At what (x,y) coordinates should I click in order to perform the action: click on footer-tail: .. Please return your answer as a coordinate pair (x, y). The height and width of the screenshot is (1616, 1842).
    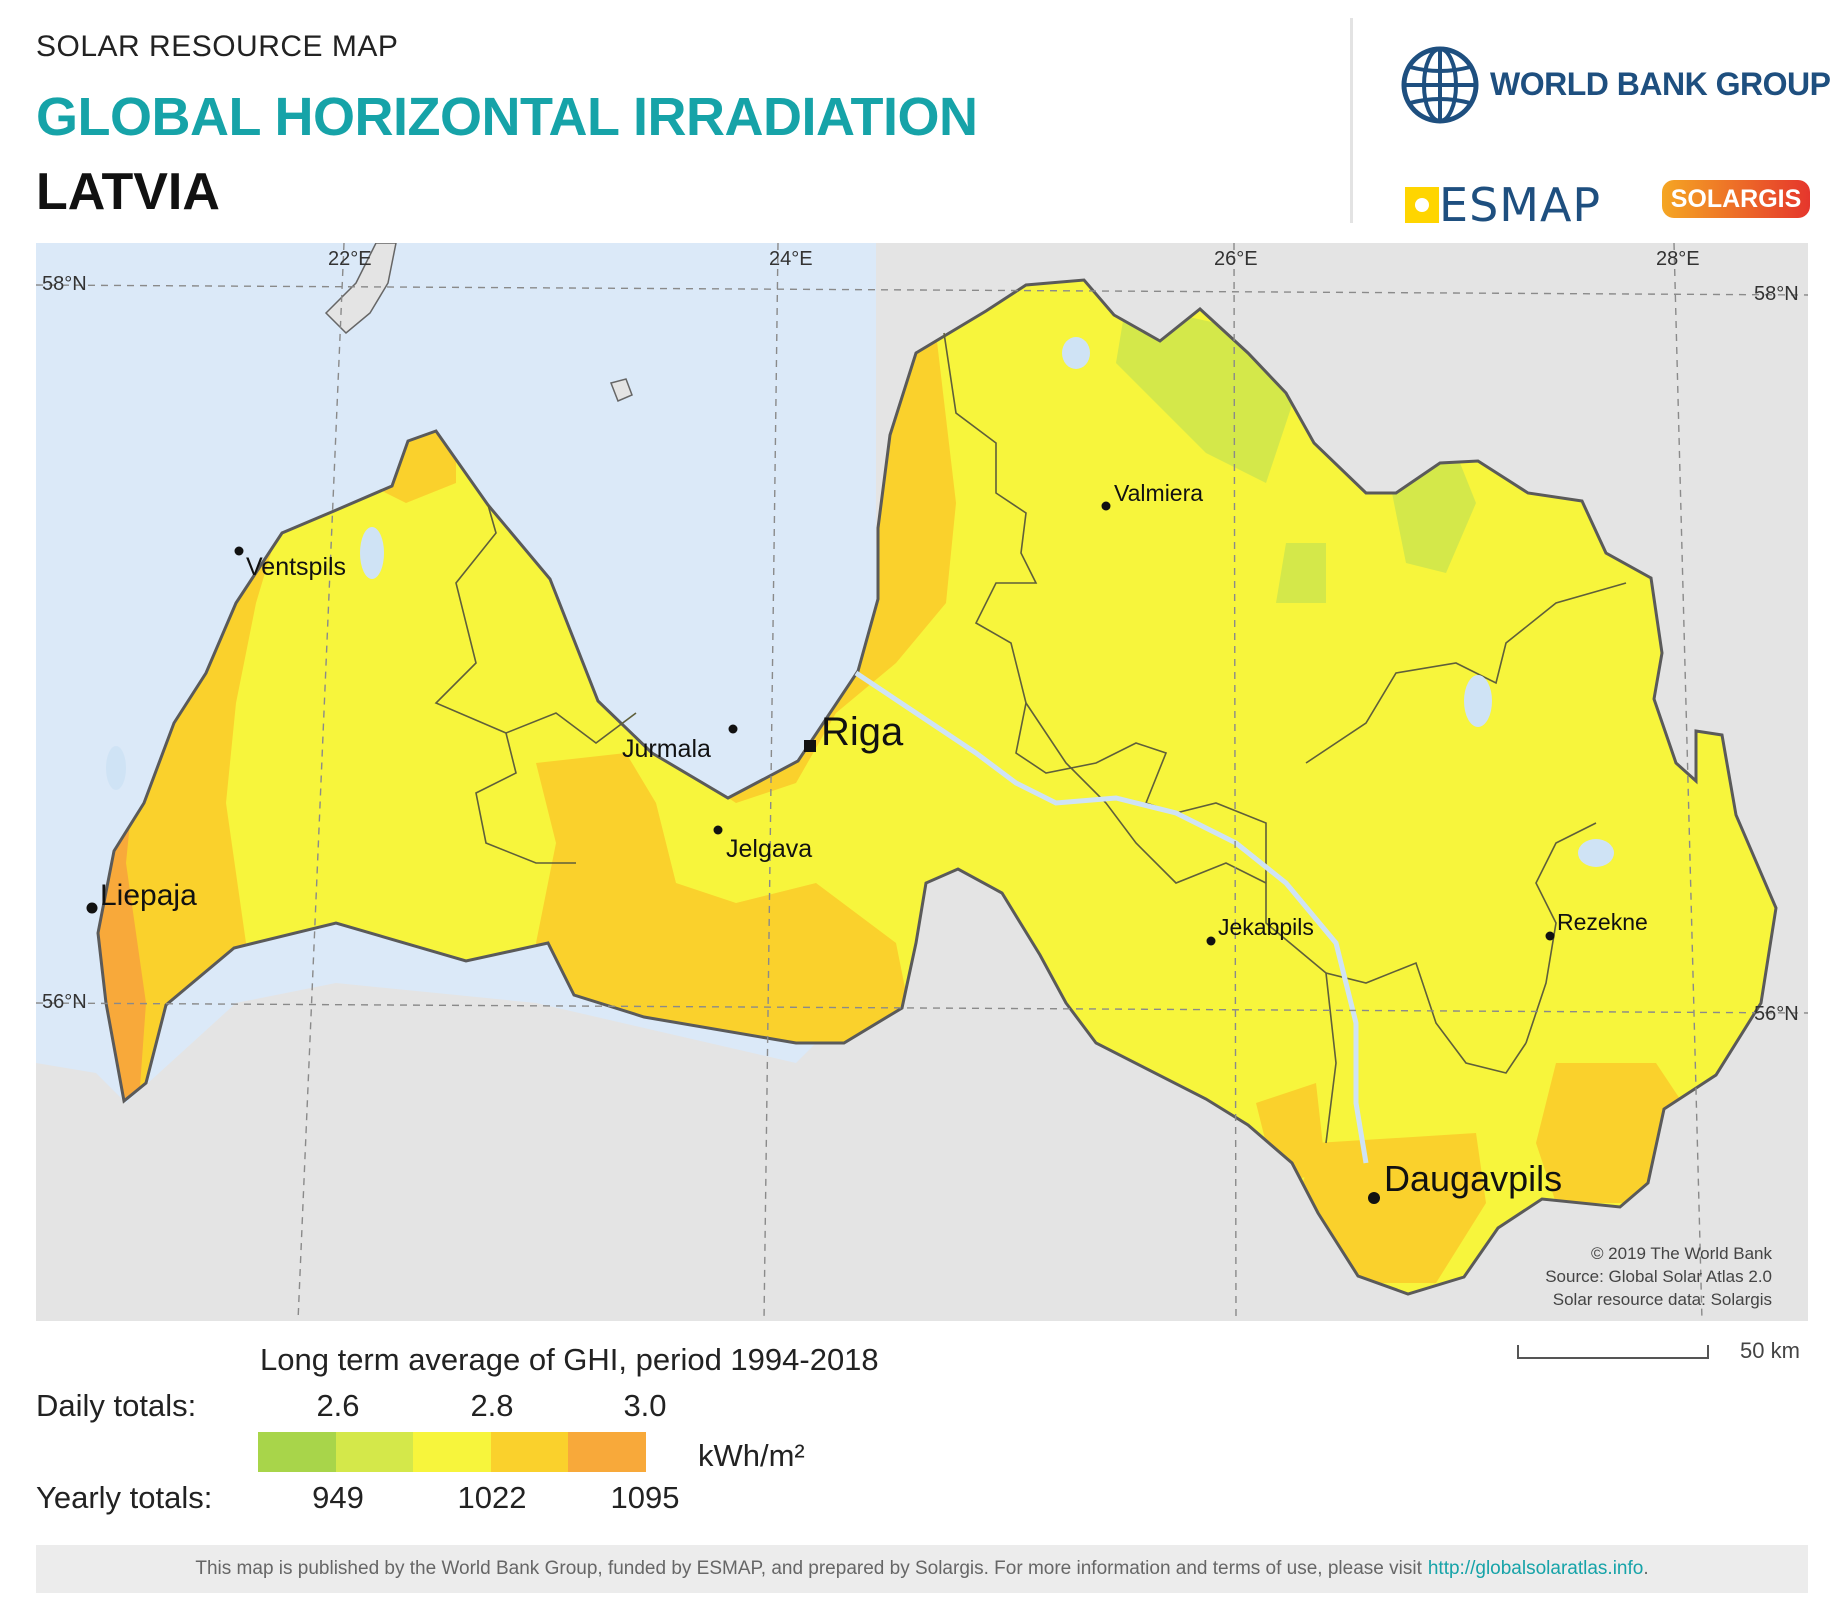
    Looking at the image, I should click on (1646, 1568).